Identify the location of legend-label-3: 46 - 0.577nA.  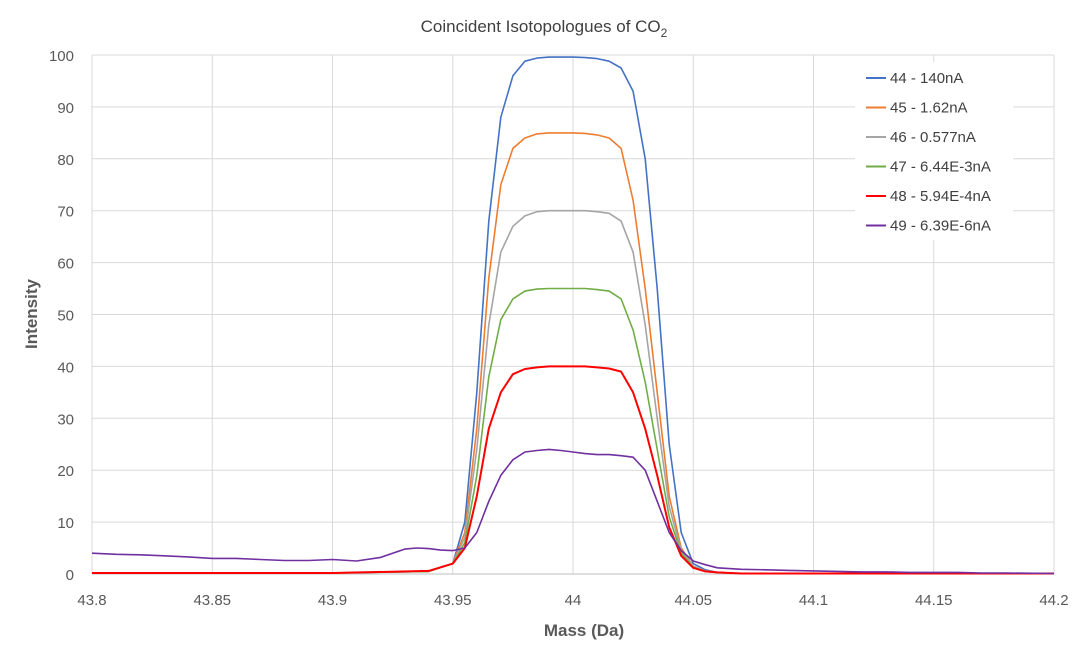
(933, 137).